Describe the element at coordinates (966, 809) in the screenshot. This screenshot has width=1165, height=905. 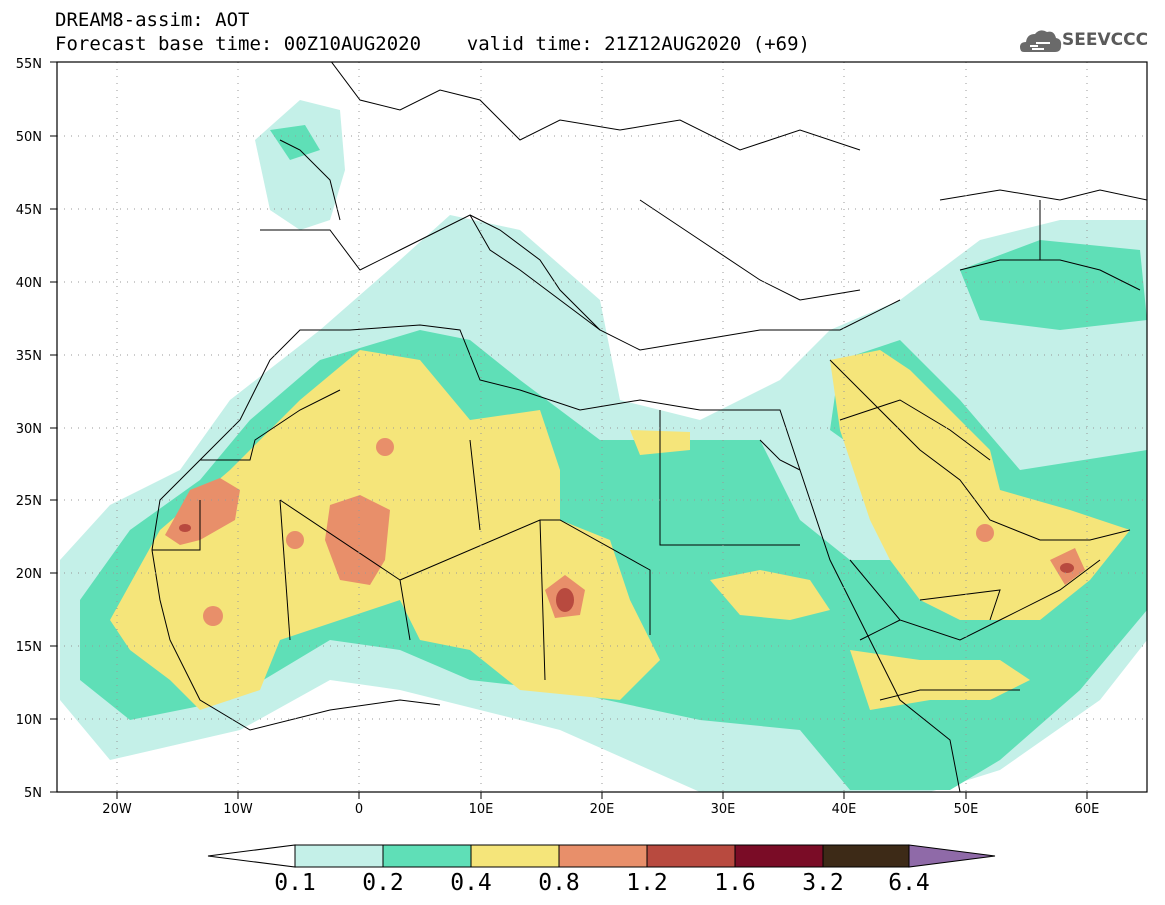
I see `lon-label: 50E` at that location.